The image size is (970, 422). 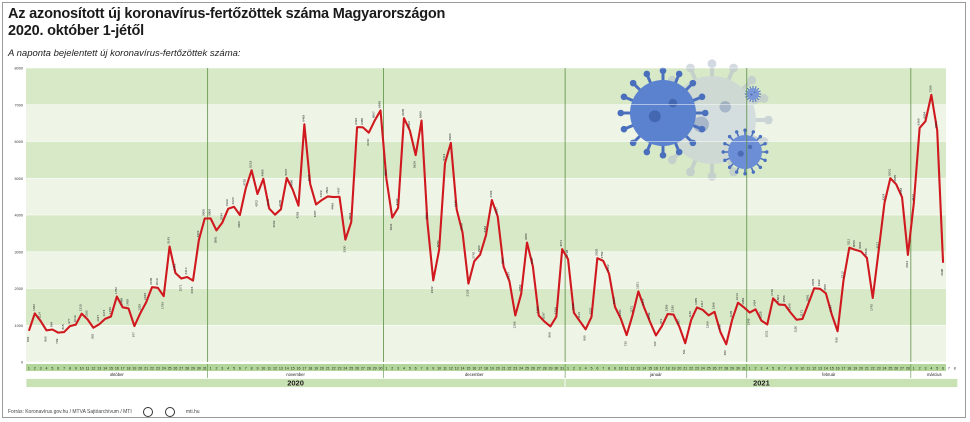 What do you see at coordinates (514, 324) in the screenshot?
I see `data-label: 1266` at bounding box center [514, 324].